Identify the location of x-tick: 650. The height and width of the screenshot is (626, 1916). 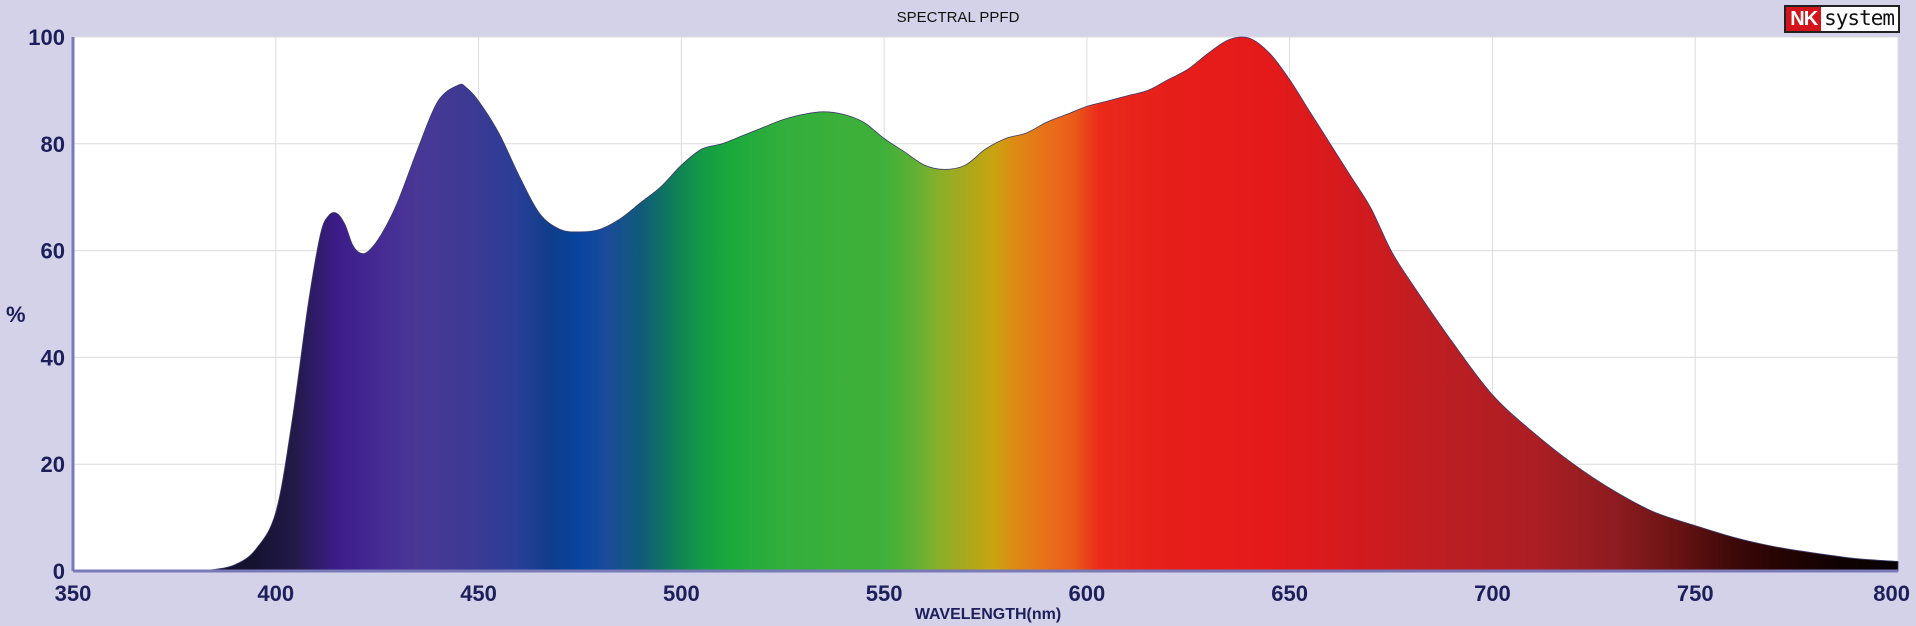
(1289, 593).